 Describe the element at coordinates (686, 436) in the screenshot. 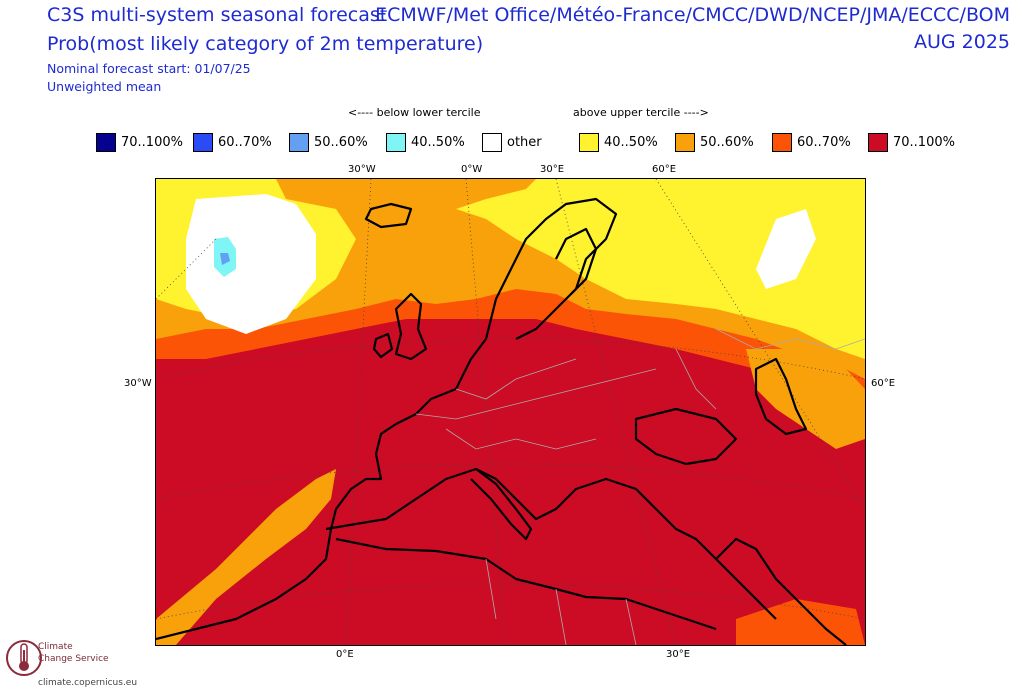

I see `coast-black-sea` at that location.